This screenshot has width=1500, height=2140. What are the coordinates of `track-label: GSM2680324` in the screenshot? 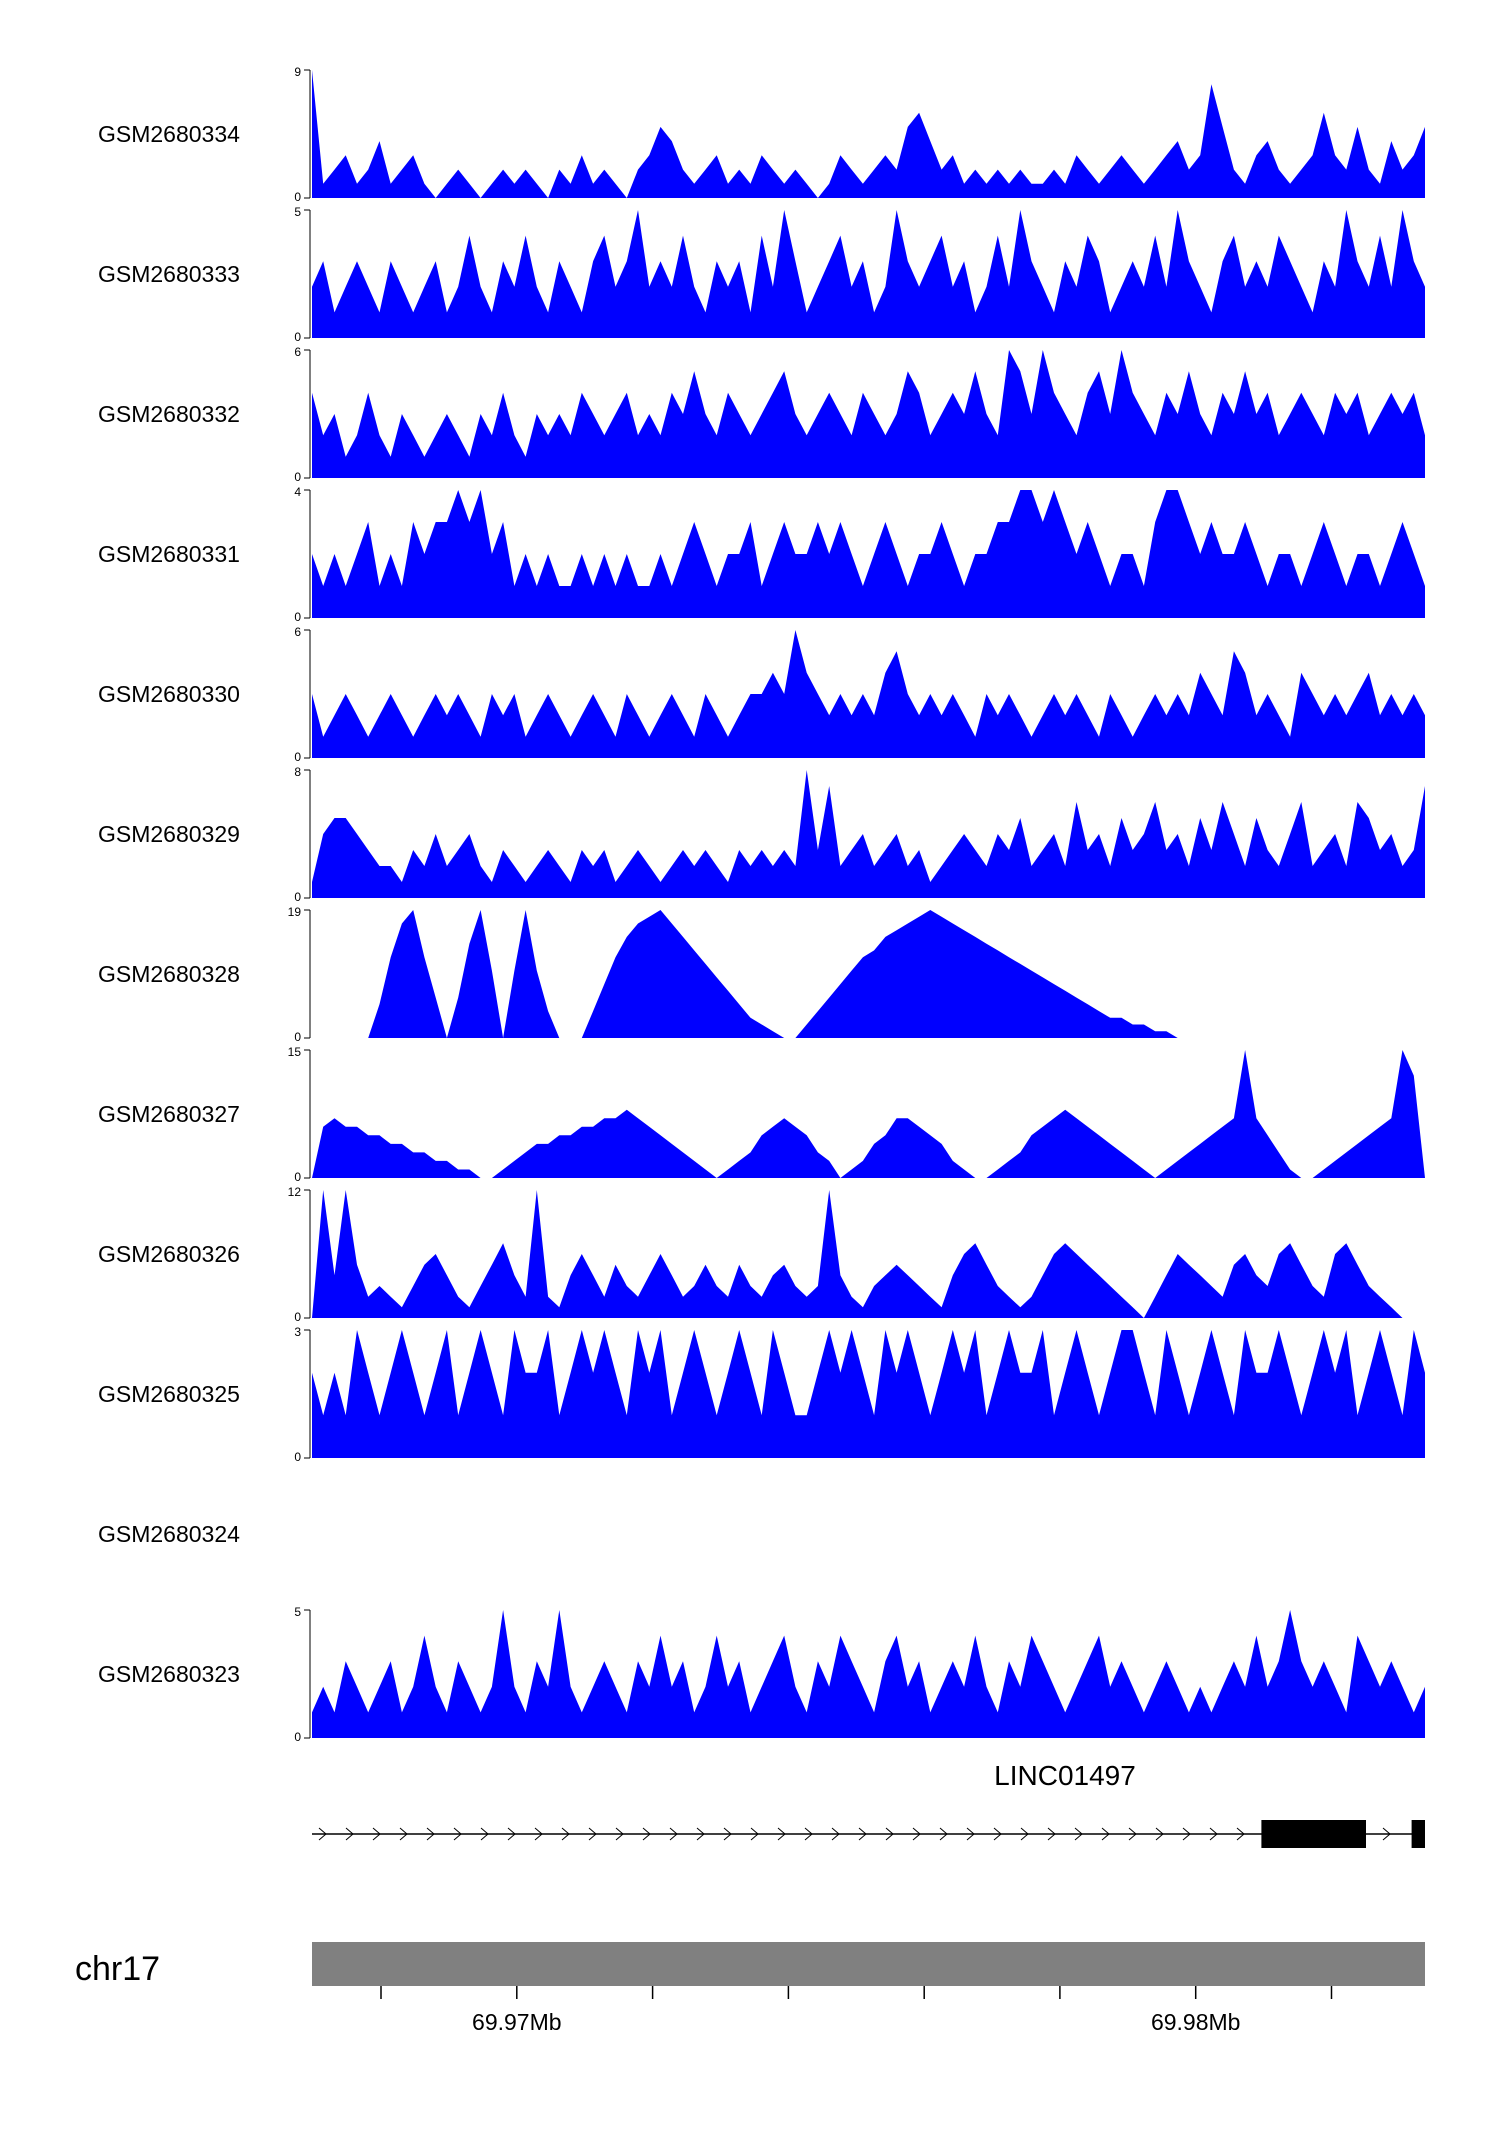 It's located at (169, 1533).